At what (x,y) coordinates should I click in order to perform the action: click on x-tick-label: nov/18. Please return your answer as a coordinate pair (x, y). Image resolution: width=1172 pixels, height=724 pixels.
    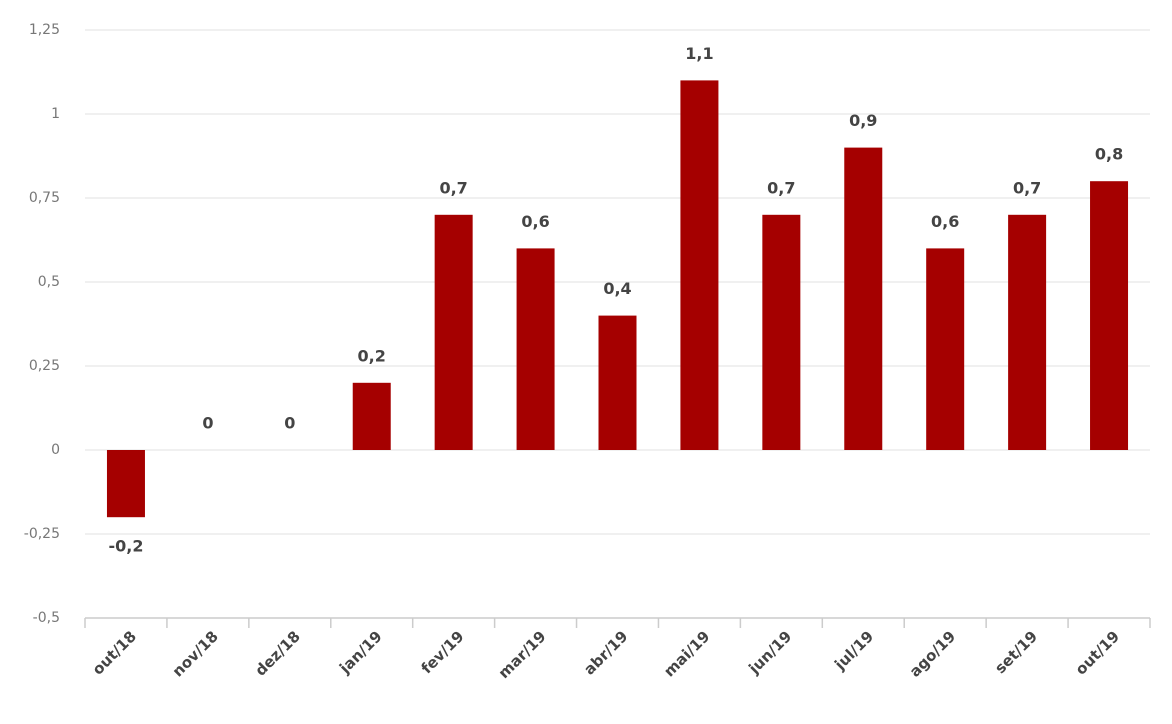
    Looking at the image, I should click on (195, 653).